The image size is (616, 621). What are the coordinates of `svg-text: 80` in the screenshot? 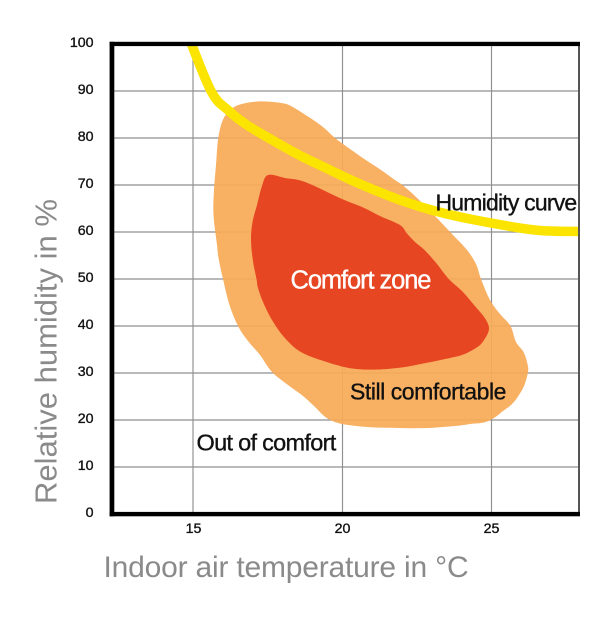 It's located at (86, 137).